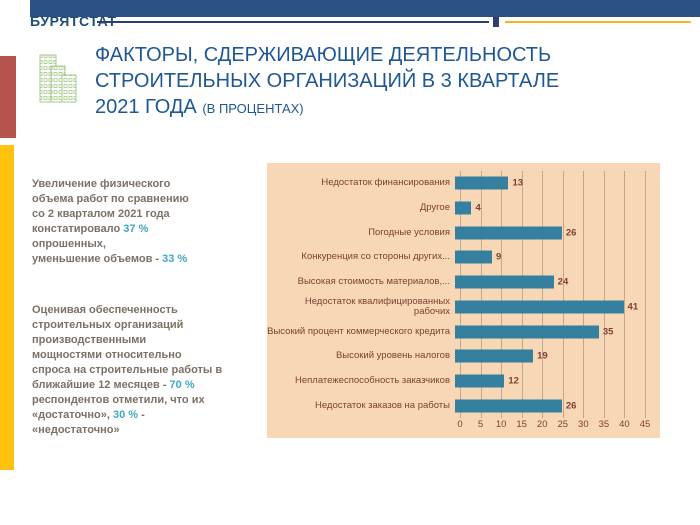 The image size is (700, 525). I want to click on x-tick-label: 40, so click(624, 424).